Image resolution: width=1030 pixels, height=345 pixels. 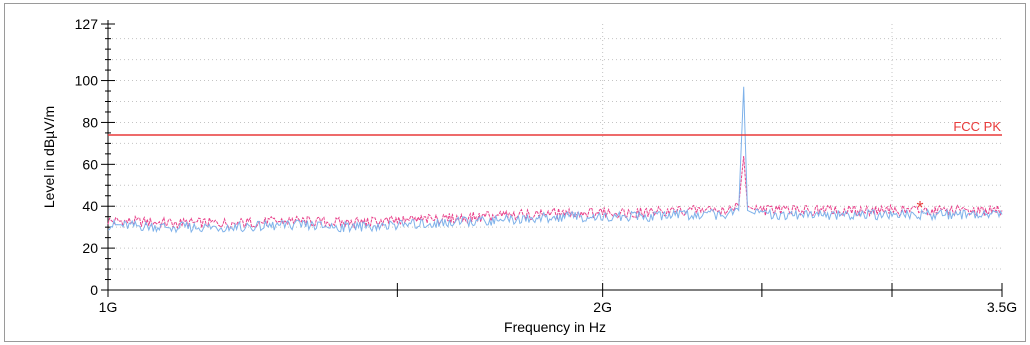 I want to click on y-tick-label: 127, so click(x=87, y=24).